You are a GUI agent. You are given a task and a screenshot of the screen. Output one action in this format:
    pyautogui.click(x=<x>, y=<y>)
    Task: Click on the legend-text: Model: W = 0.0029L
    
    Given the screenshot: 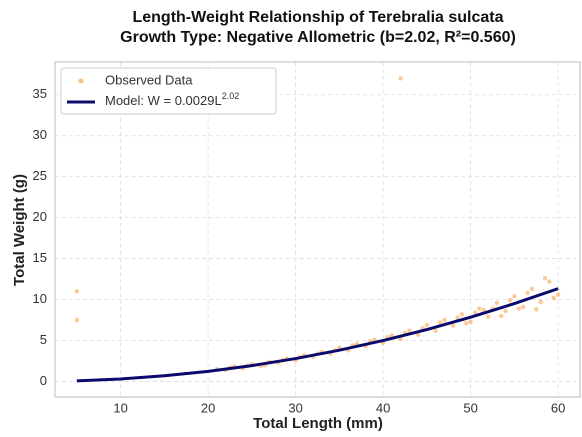 What is the action you would take?
    pyautogui.click(x=163, y=100)
    